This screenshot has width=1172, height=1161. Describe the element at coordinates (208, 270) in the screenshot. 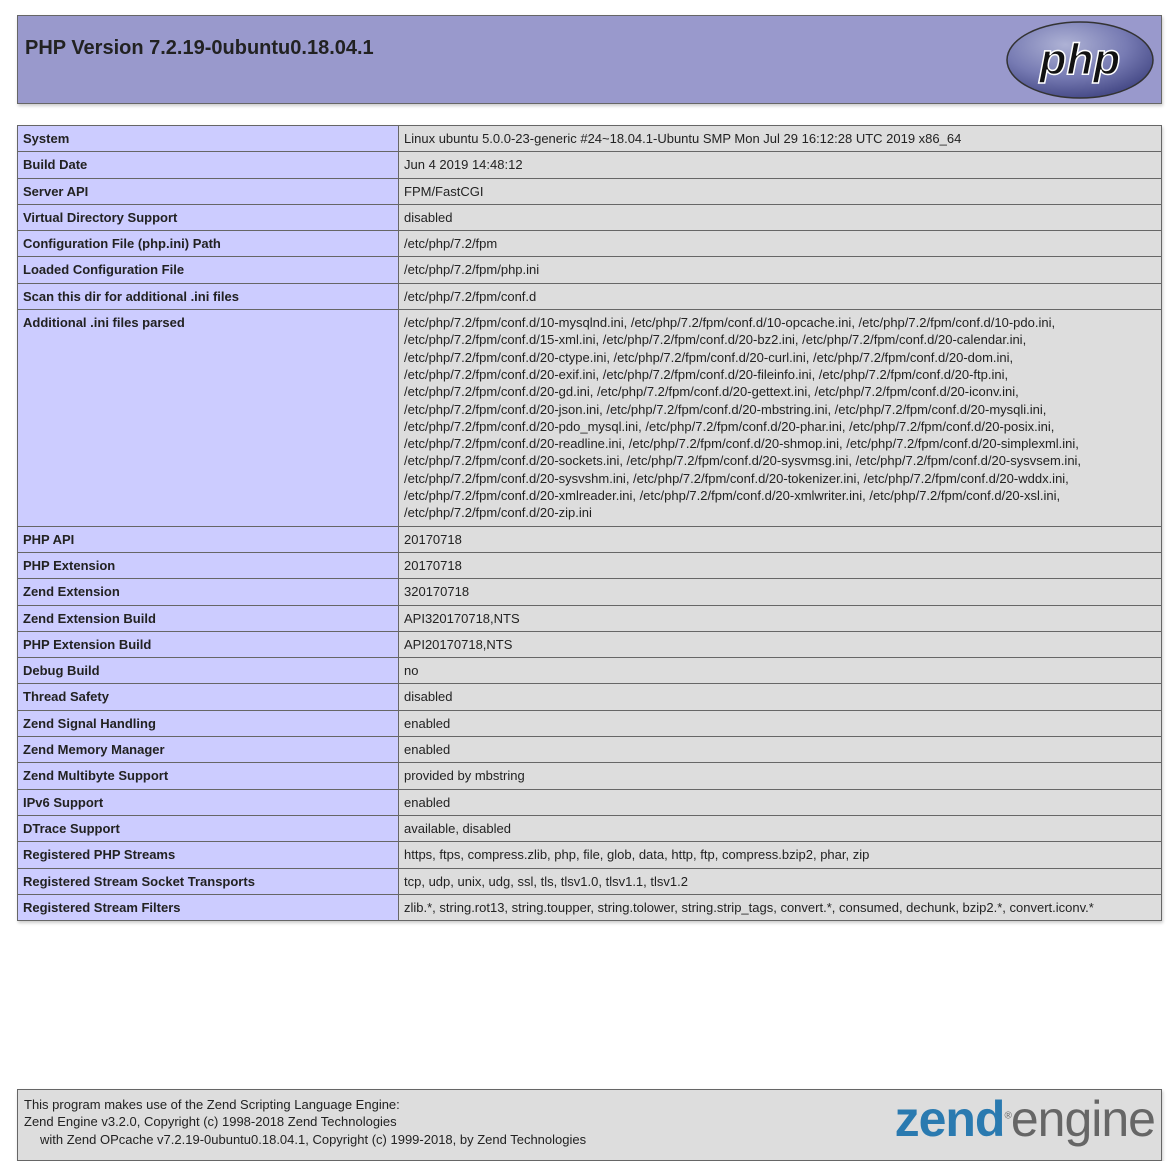

I see `row-label: Loaded Configuration File` at that location.